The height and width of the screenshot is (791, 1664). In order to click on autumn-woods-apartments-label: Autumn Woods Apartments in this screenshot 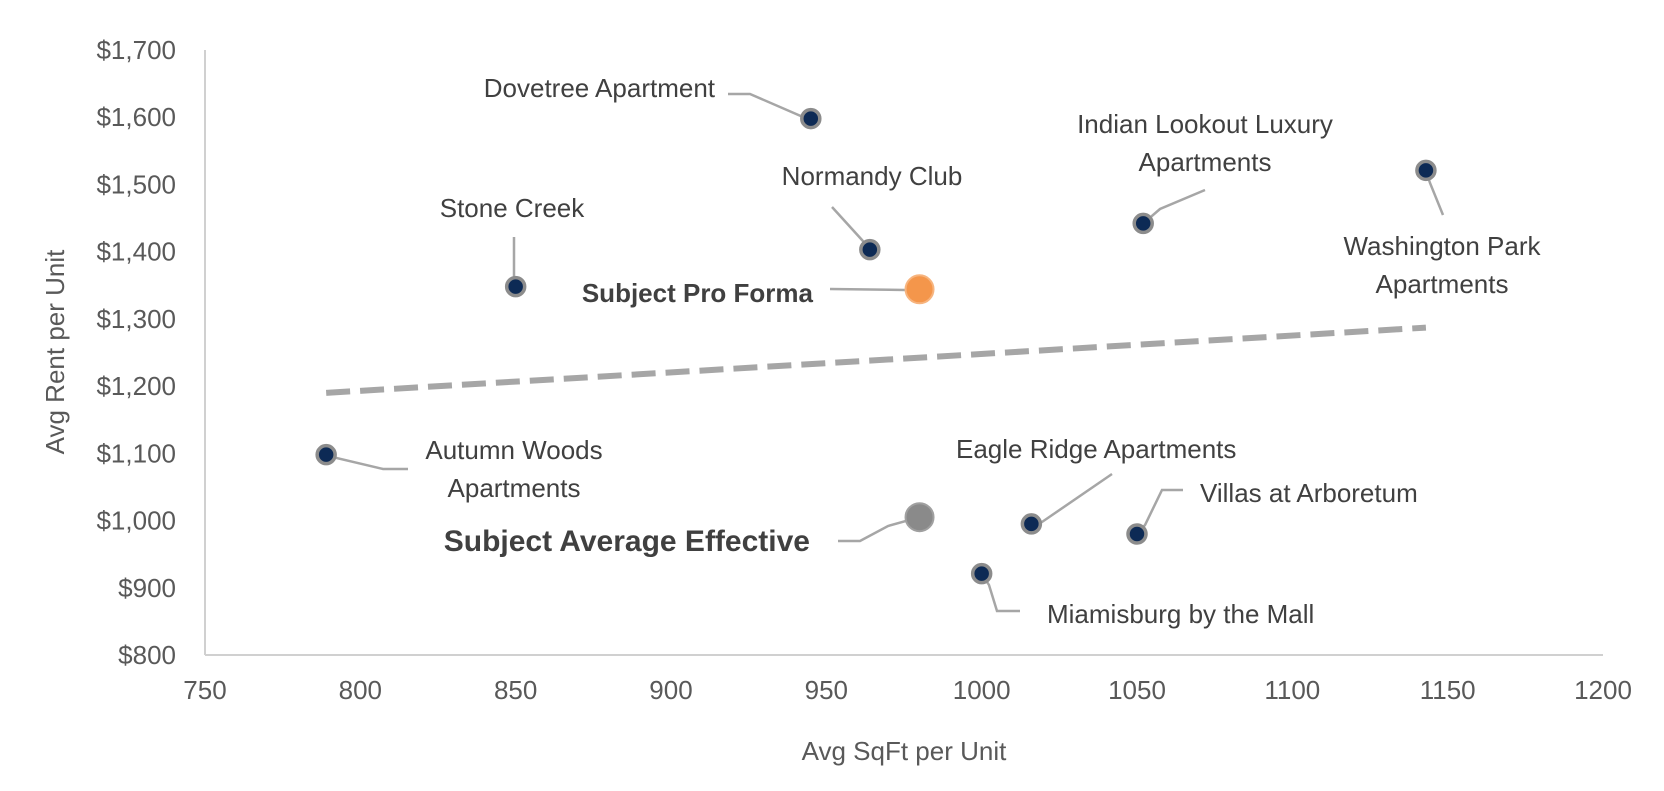, I will do `click(513, 469)`.